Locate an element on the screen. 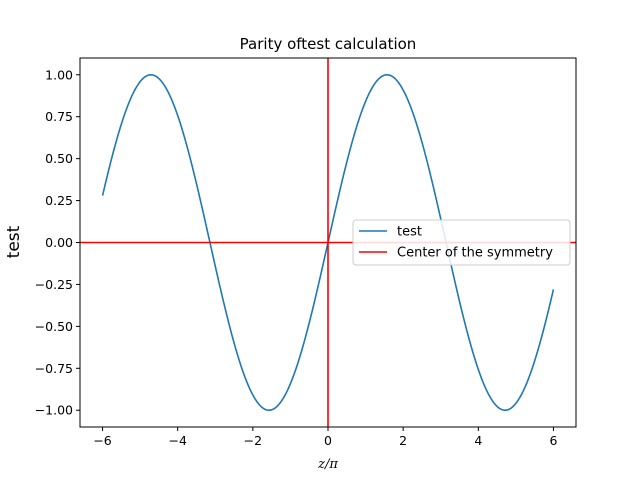 Image resolution: width=640 pixels, height=480 pixels. x-tick-label: 0 is located at coordinates (328, 440).